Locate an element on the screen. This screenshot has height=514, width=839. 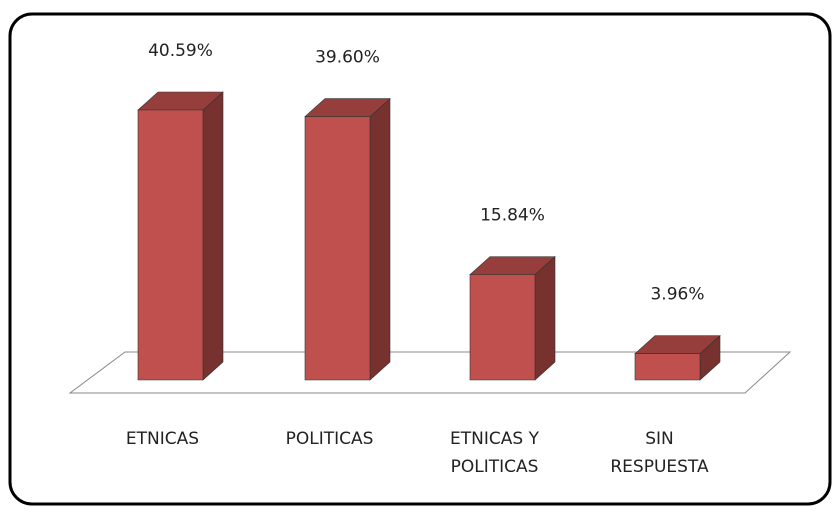
value-label: 40.59% is located at coordinates (180, 51).